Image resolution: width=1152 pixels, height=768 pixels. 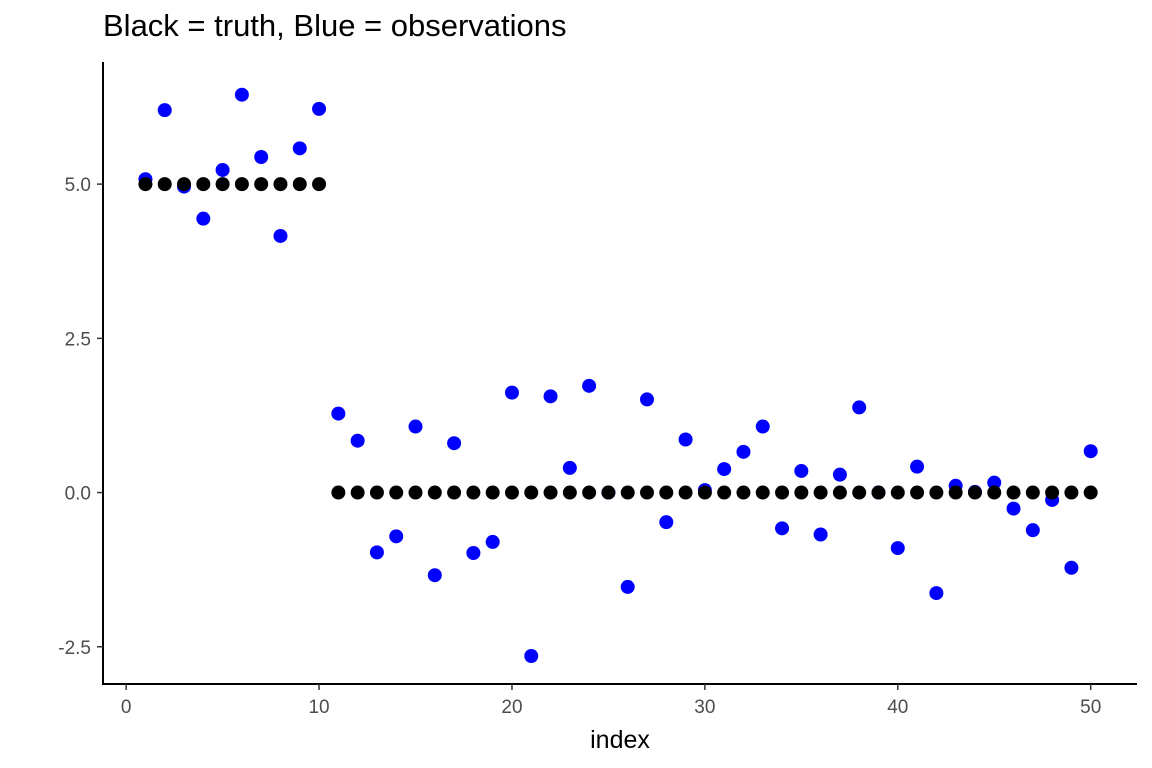 What do you see at coordinates (74, 648) in the screenshot?
I see `y-tick-label: -2.5` at bounding box center [74, 648].